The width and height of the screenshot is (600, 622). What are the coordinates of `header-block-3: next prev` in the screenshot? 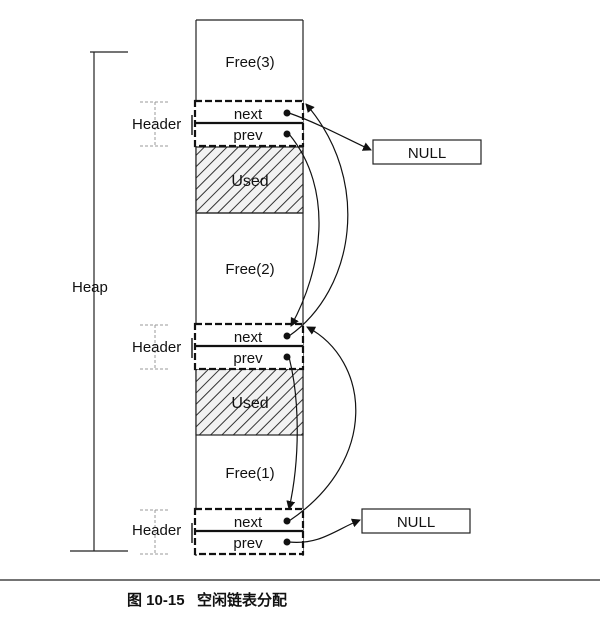 It's located at (249, 531).